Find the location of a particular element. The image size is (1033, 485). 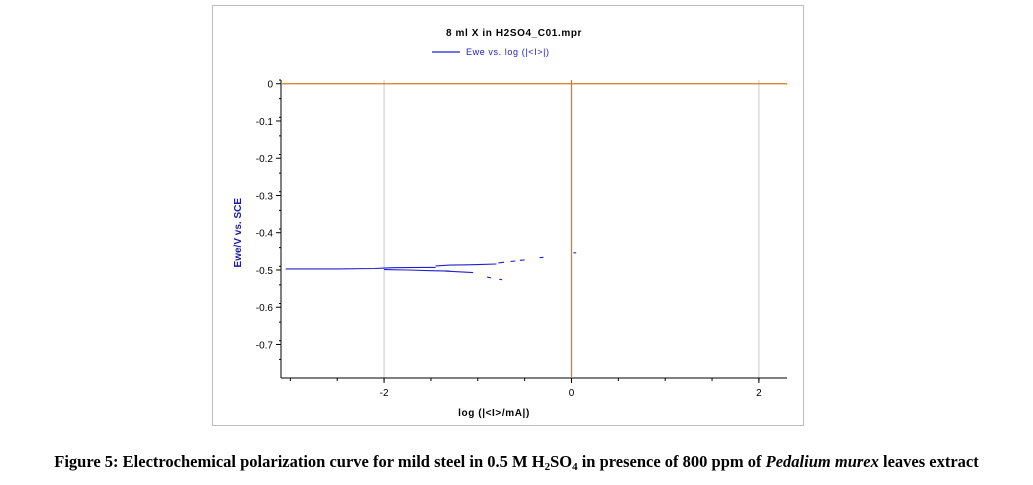

caption-subscript-2: 2 is located at coordinates (547, 467).